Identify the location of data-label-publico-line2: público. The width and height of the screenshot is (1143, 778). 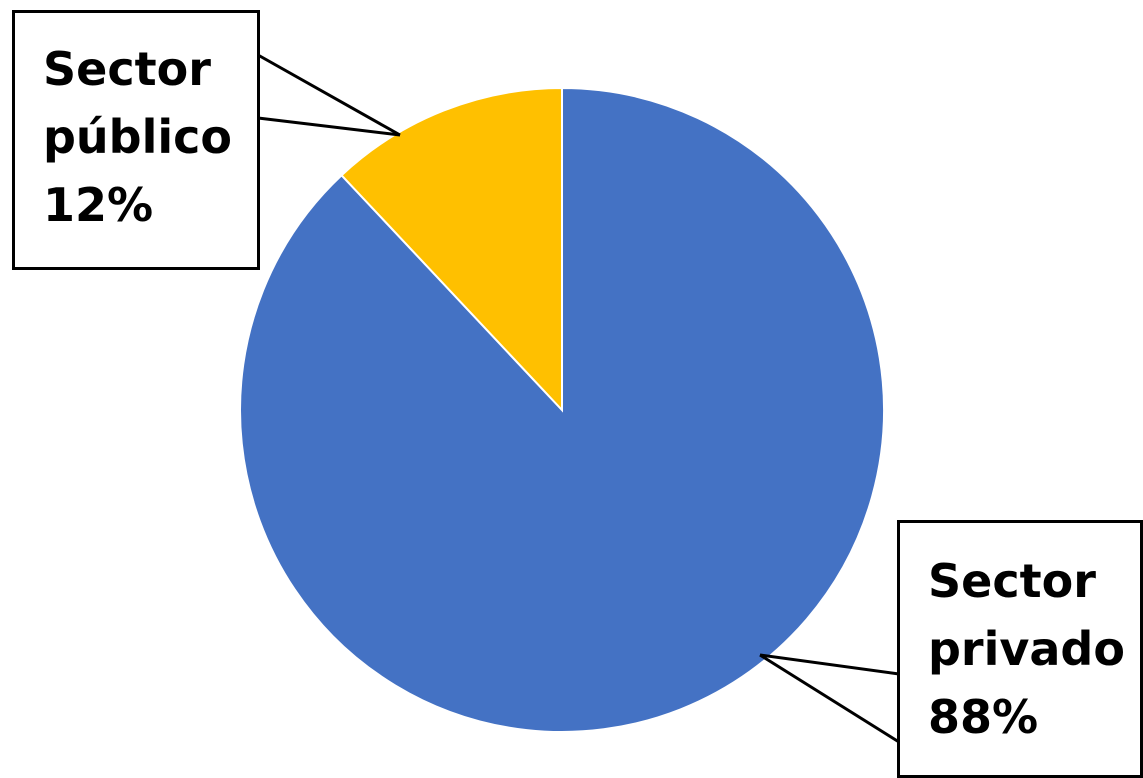
(138, 137).